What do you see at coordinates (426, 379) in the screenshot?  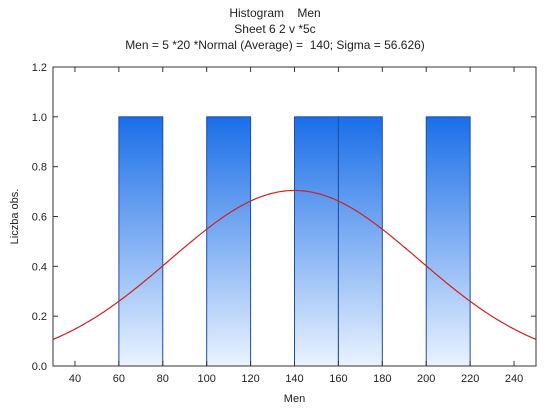 I see `x-tick-label: 200` at bounding box center [426, 379].